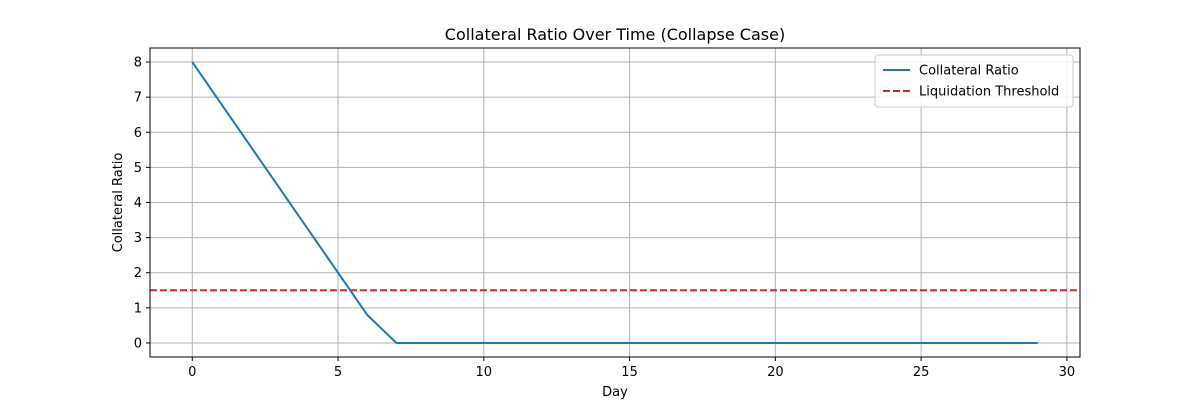  Describe the element at coordinates (138, 133) in the screenshot. I see `y-tick-label: 6` at that location.